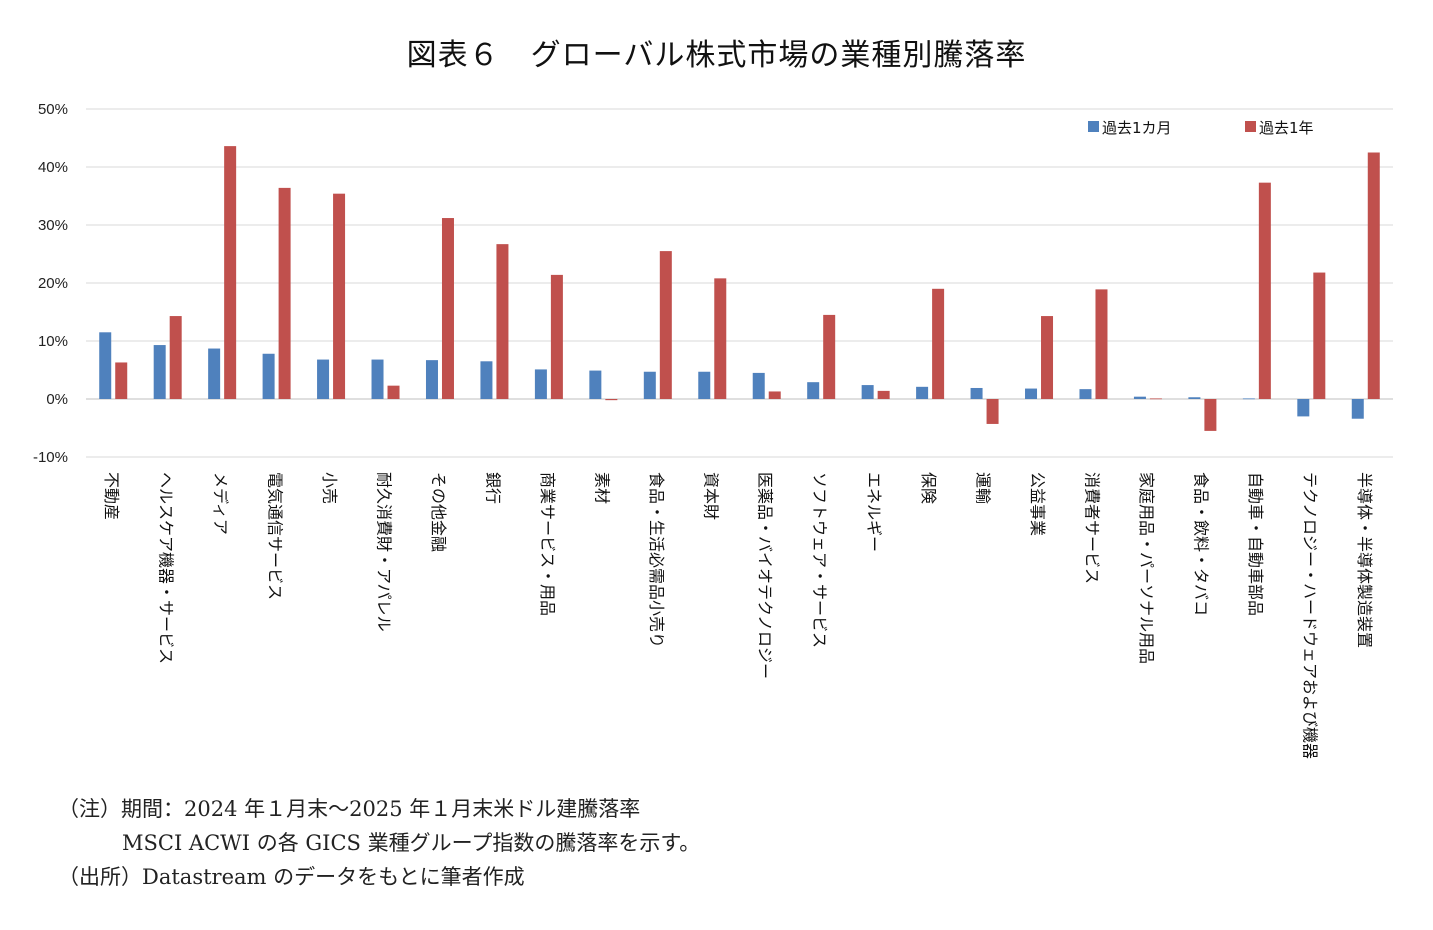 Image resolution: width=1433 pixels, height=930 pixels. I want to click on y-tick-label: 30%, so click(53, 225).